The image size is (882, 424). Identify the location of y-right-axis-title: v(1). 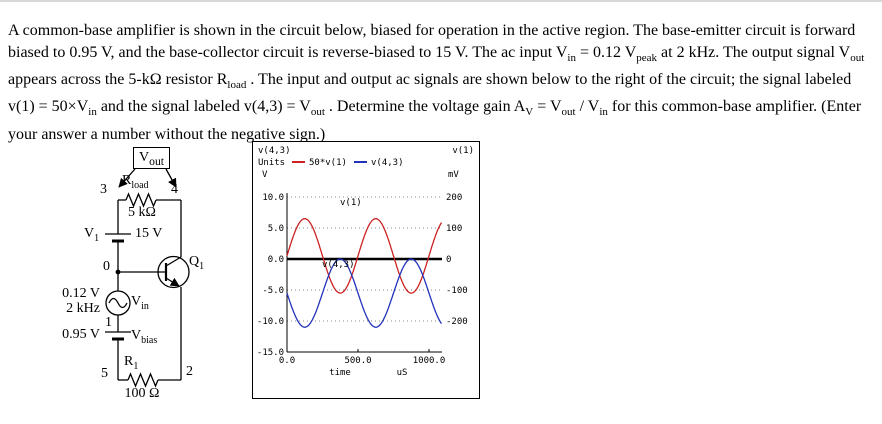
(463, 151).